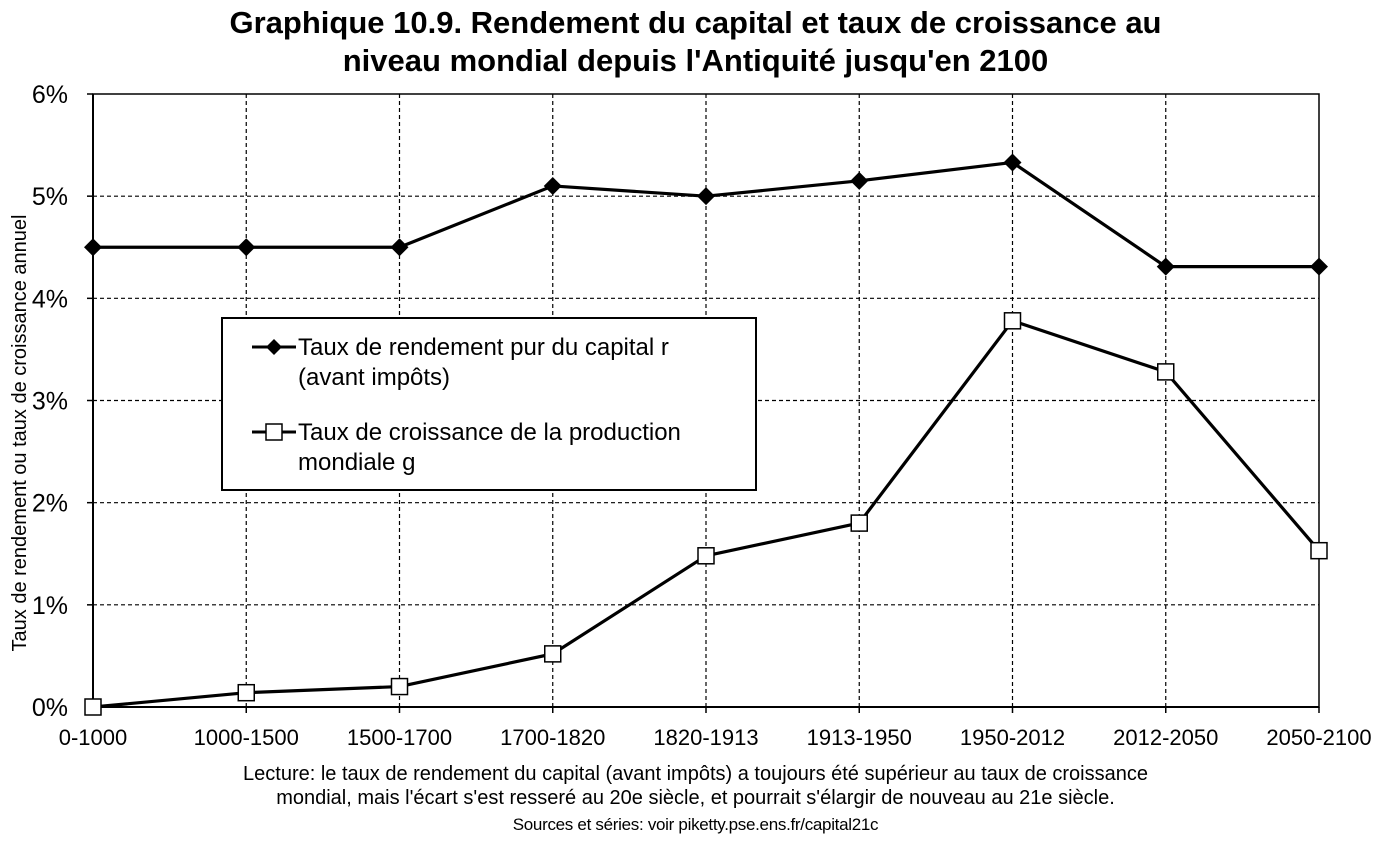 This screenshot has width=1391, height=844. I want to click on x-tick-label-5: 1913-1950, so click(859, 737).